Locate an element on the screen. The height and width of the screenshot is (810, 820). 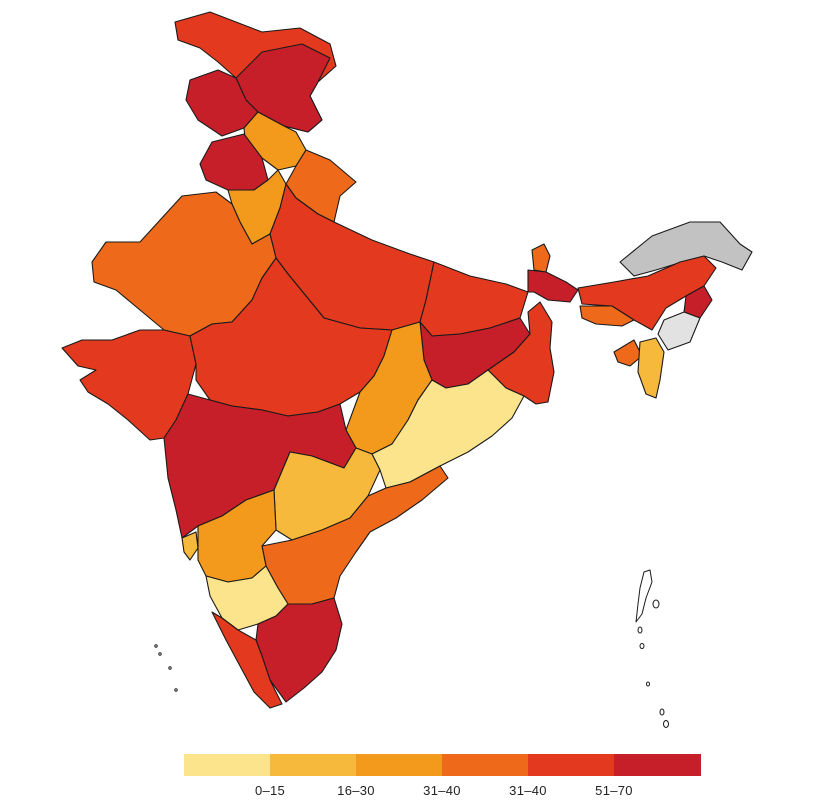
region-goa is located at coordinates (190, 546).